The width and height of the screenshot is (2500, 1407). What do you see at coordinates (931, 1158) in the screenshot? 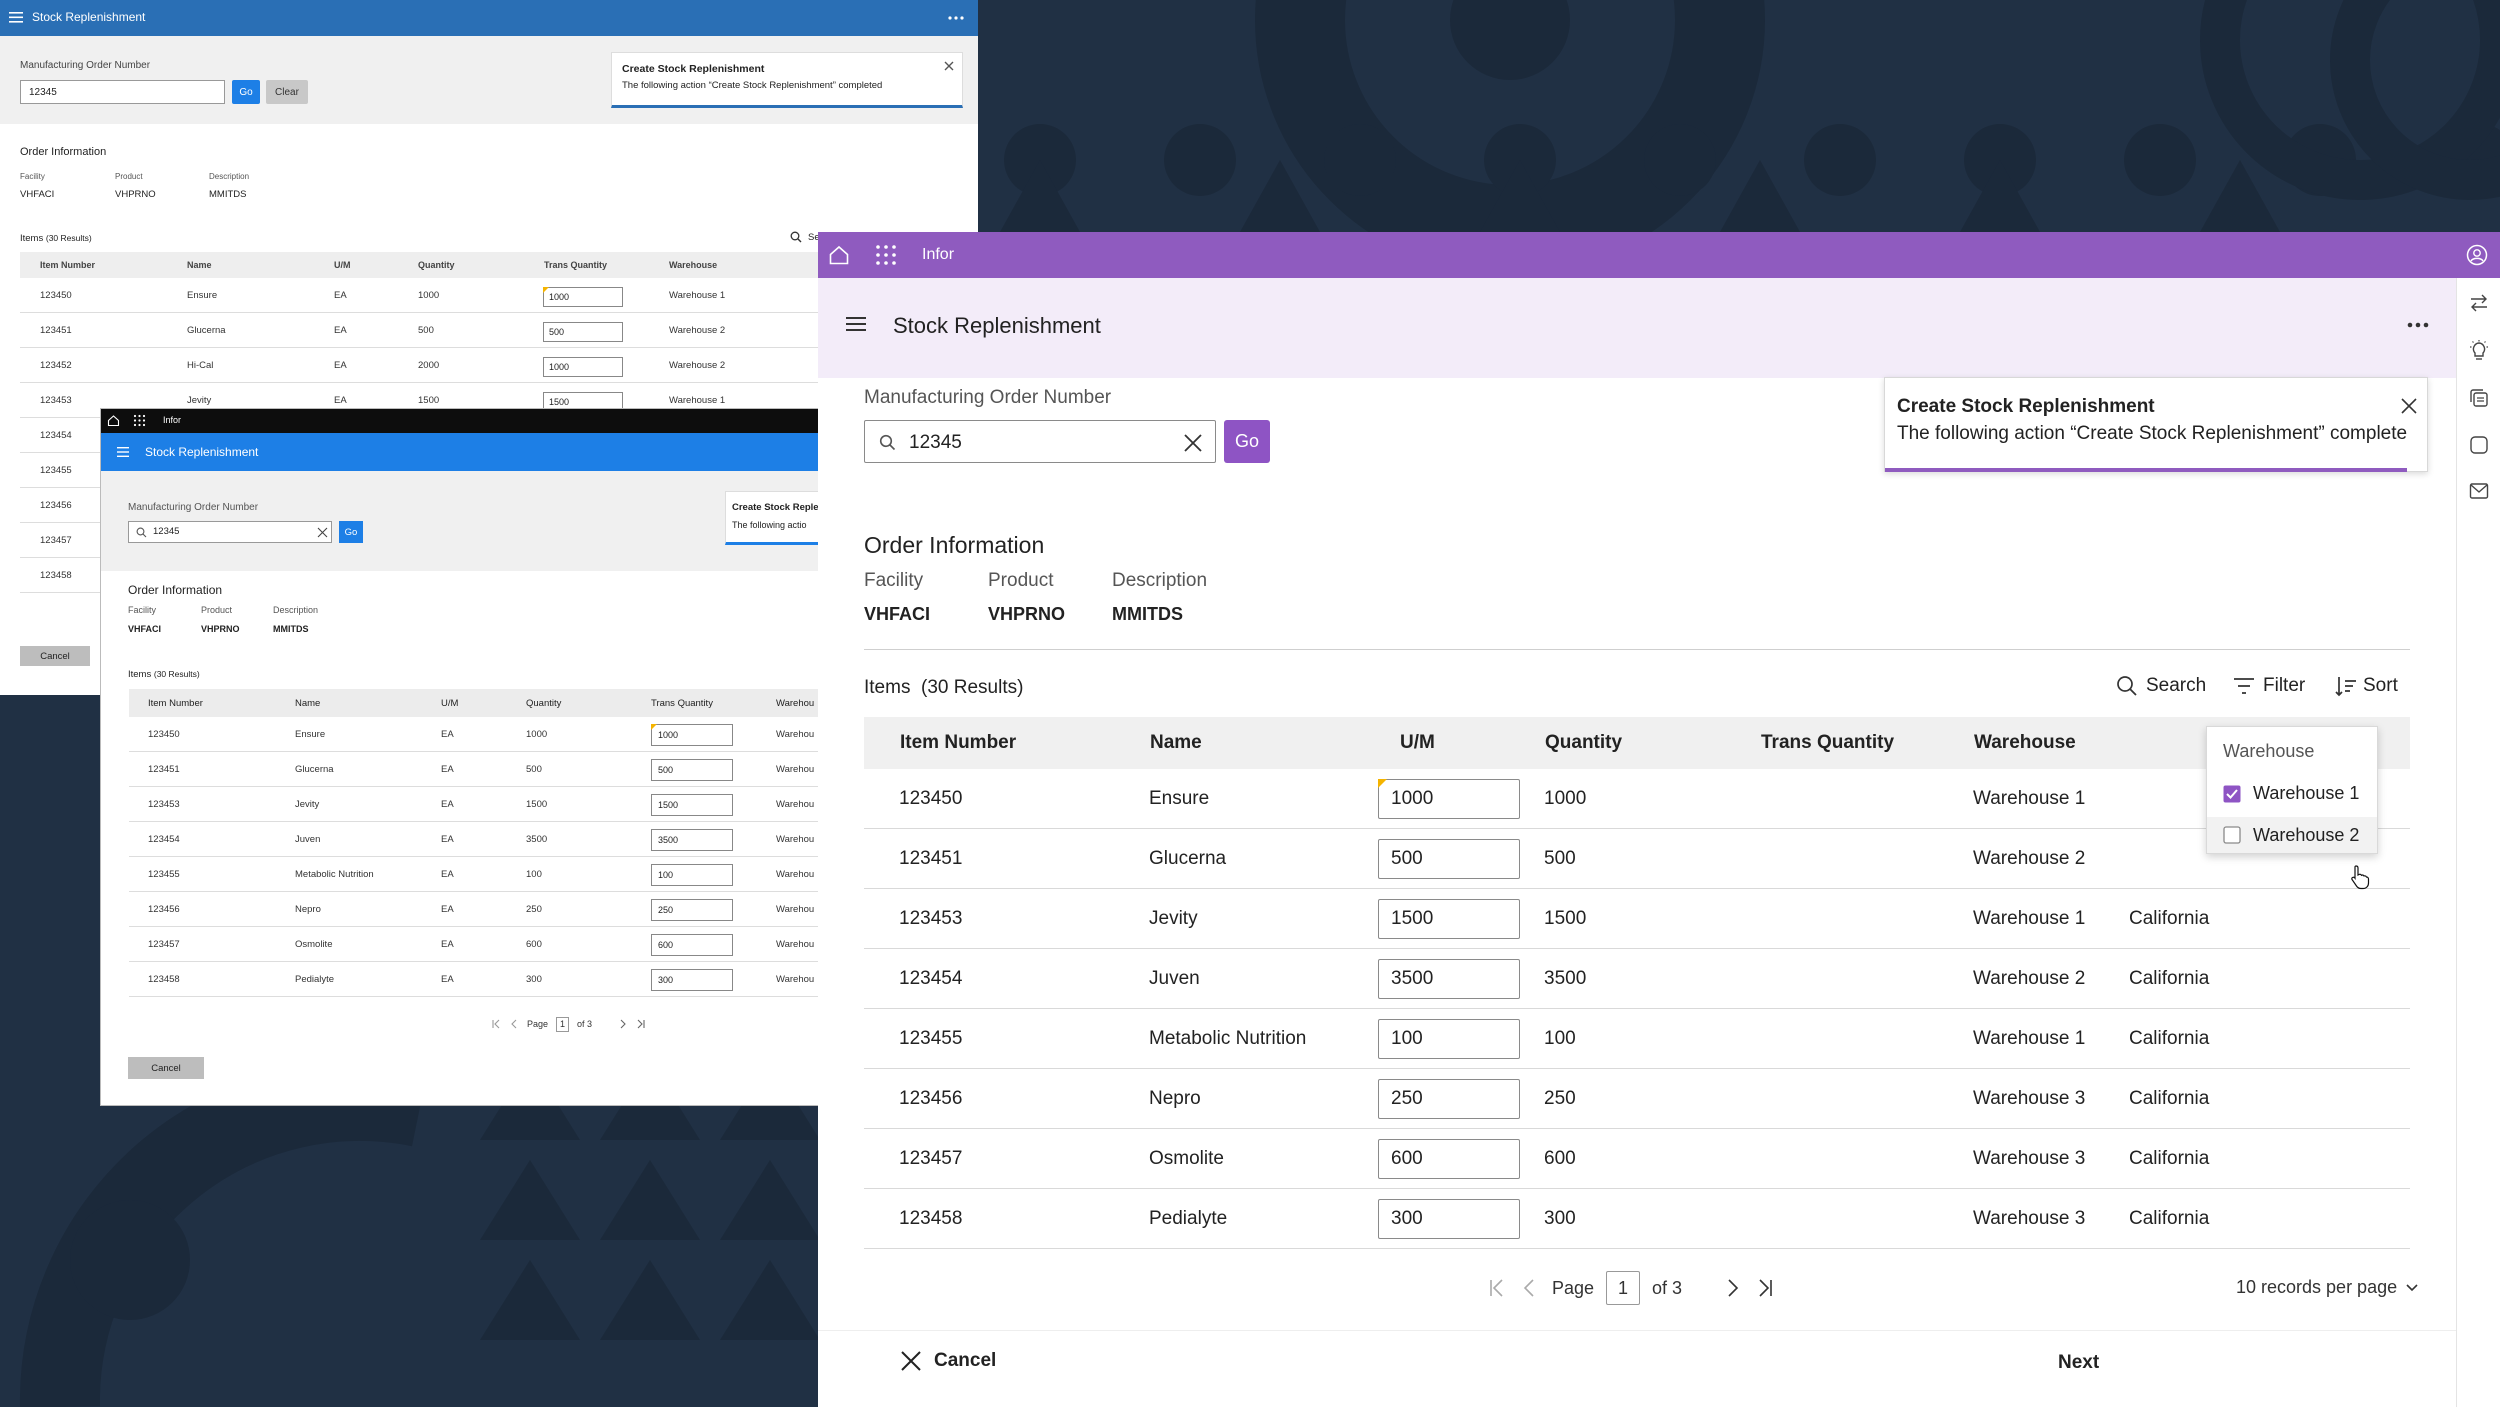
I see `cell-item: 123457` at bounding box center [931, 1158].